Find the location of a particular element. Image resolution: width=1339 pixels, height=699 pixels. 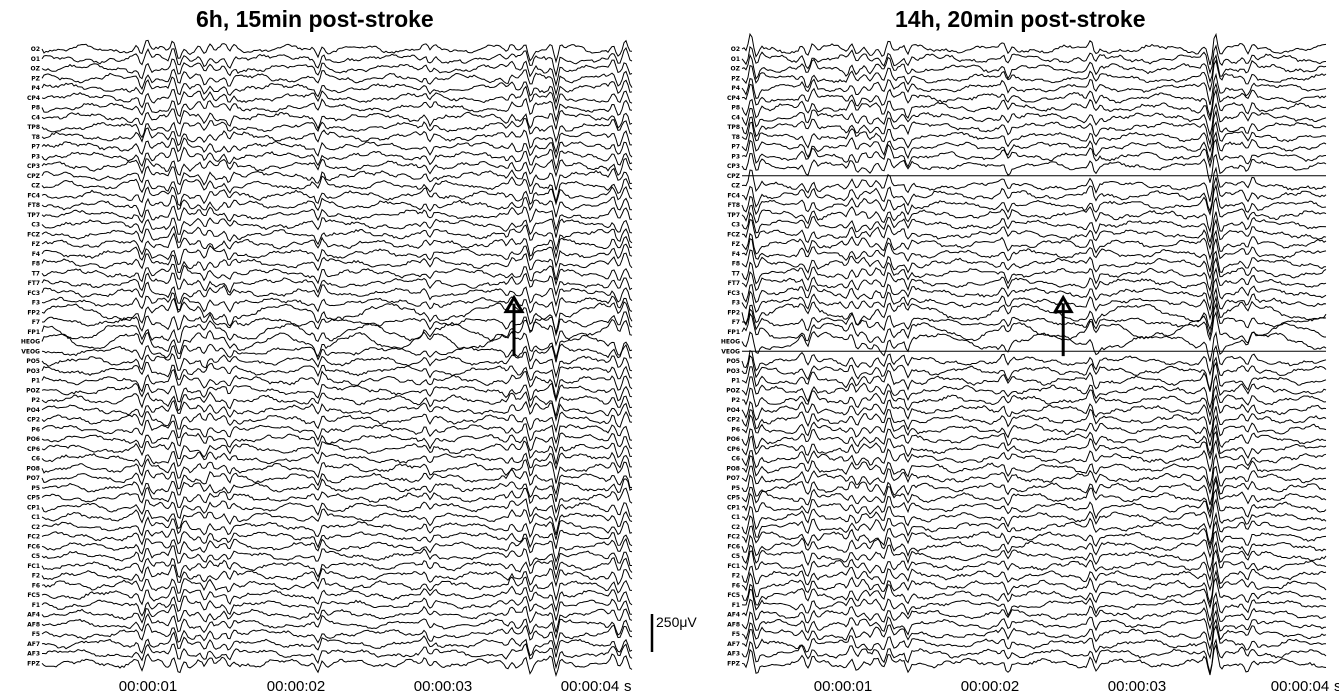

channel-label: PO6 is located at coordinates (33, 439).